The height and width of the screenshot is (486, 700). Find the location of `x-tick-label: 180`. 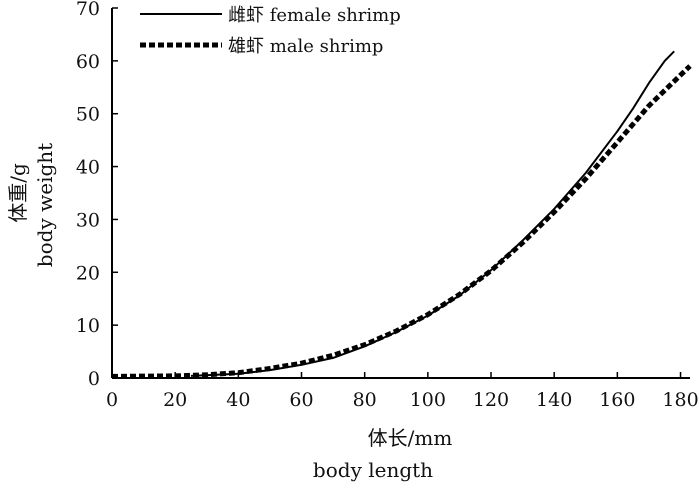

x-tick-label: 180 is located at coordinates (680, 400).